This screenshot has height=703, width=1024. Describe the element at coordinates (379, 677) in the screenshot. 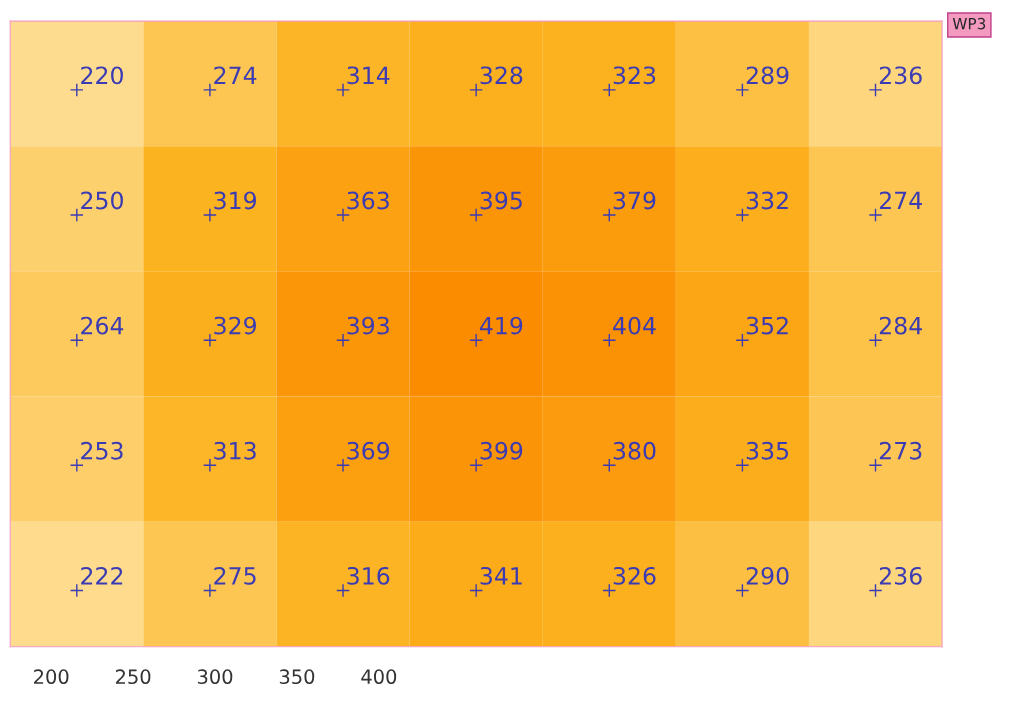

I see `text: 400` at that location.